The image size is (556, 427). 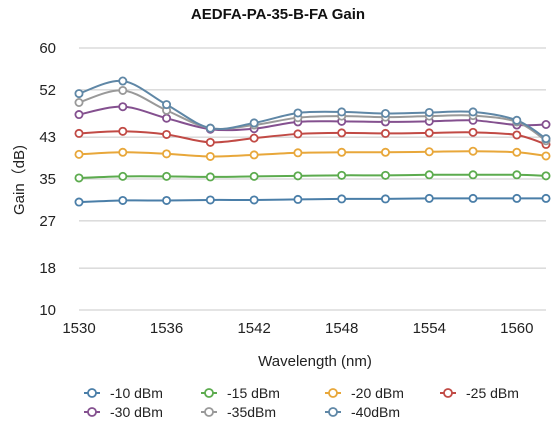 I want to click on x-tick-label: 1542, so click(x=253, y=328).